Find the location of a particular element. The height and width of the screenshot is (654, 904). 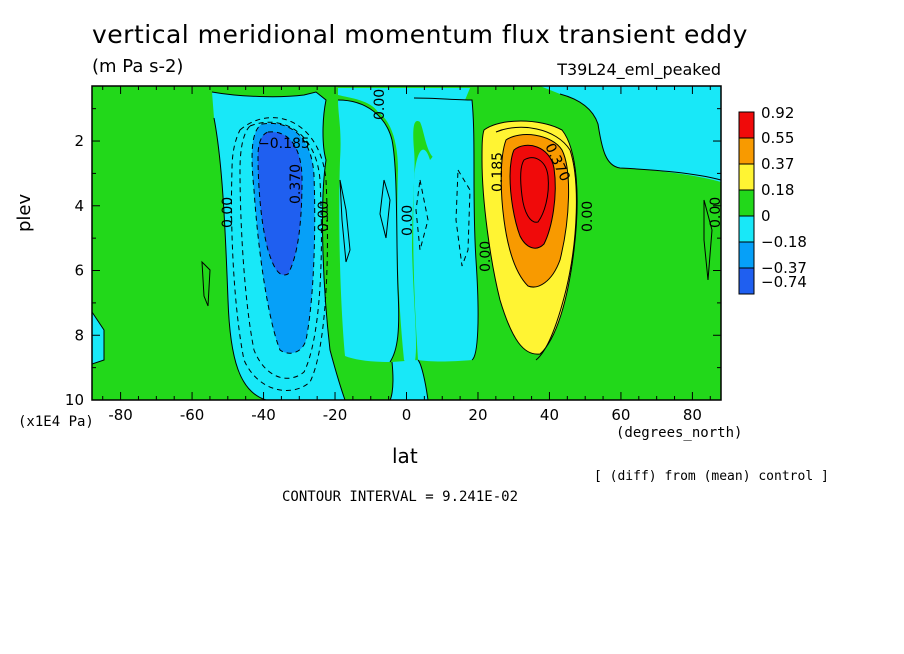

x-tick-label: -40 is located at coordinates (263, 415).